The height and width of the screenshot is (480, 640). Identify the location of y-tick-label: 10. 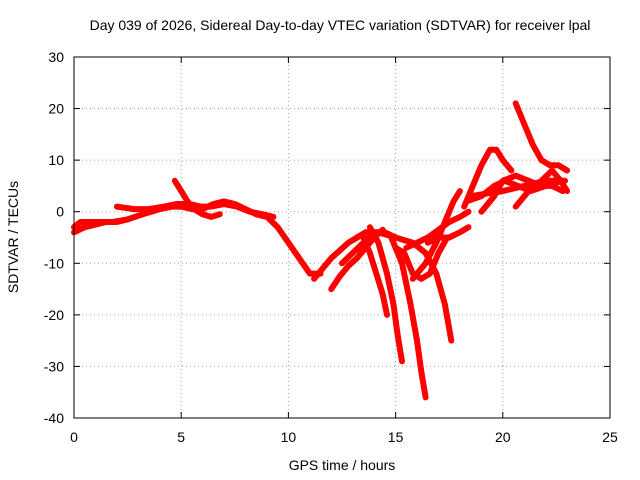
(56, 160).